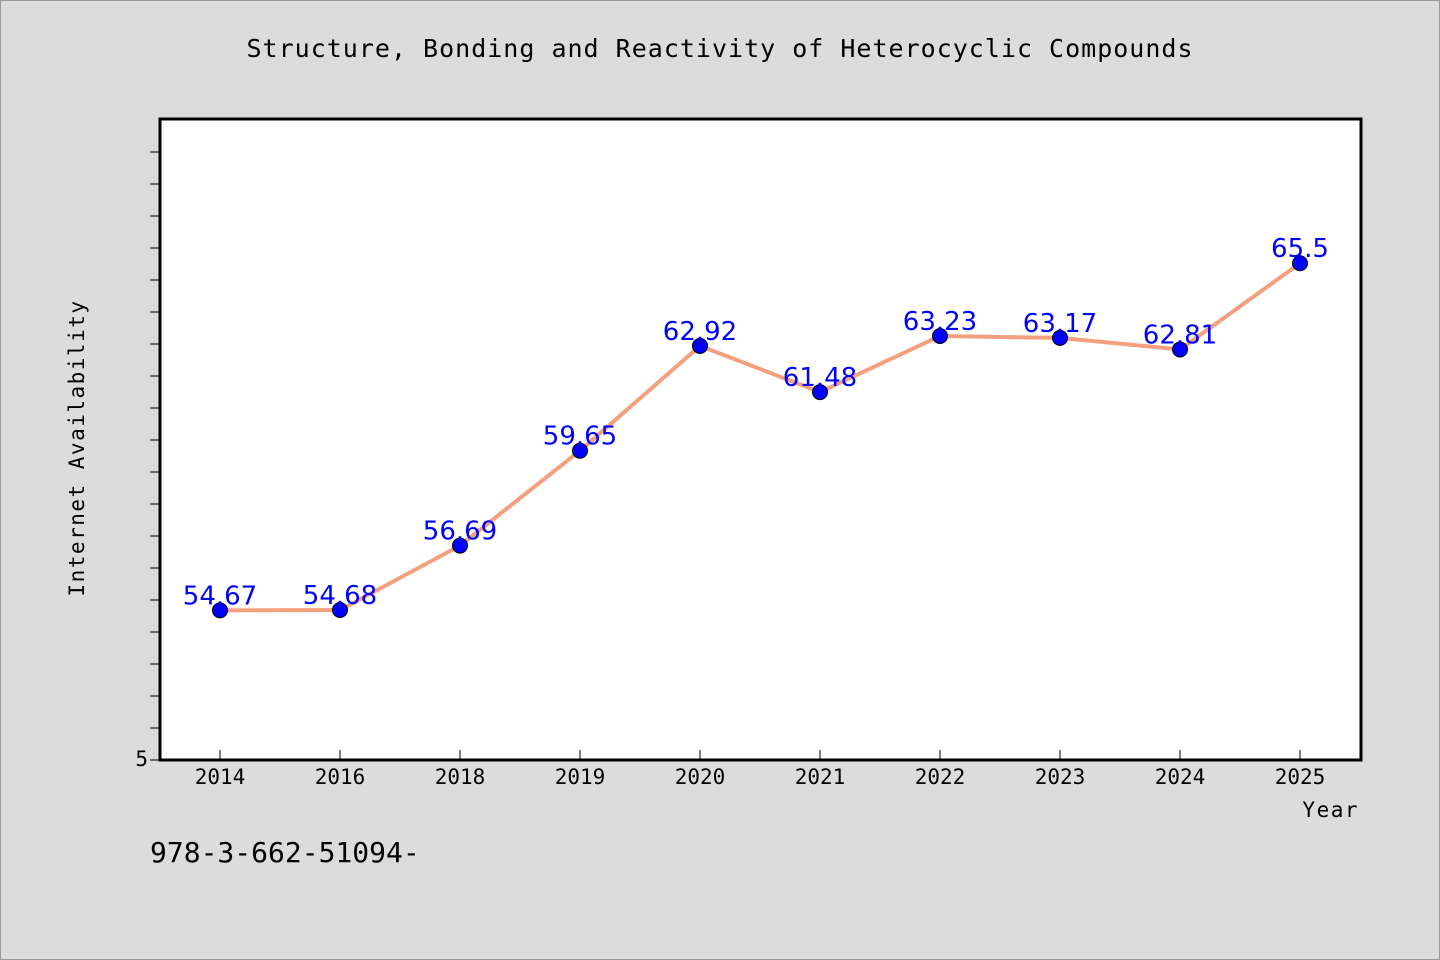 Image resolution: width=1440 pixels, height=960 pixels. Describe the element at coordinates (580, 437) in the screenshot. I see `data-label: 59.65` at that location.